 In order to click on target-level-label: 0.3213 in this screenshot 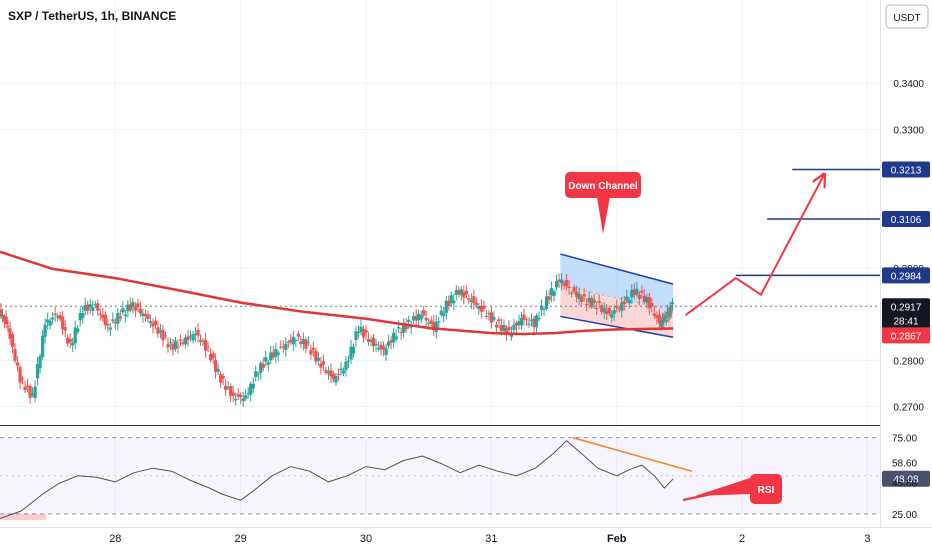, I will do `click(906, 169)`.